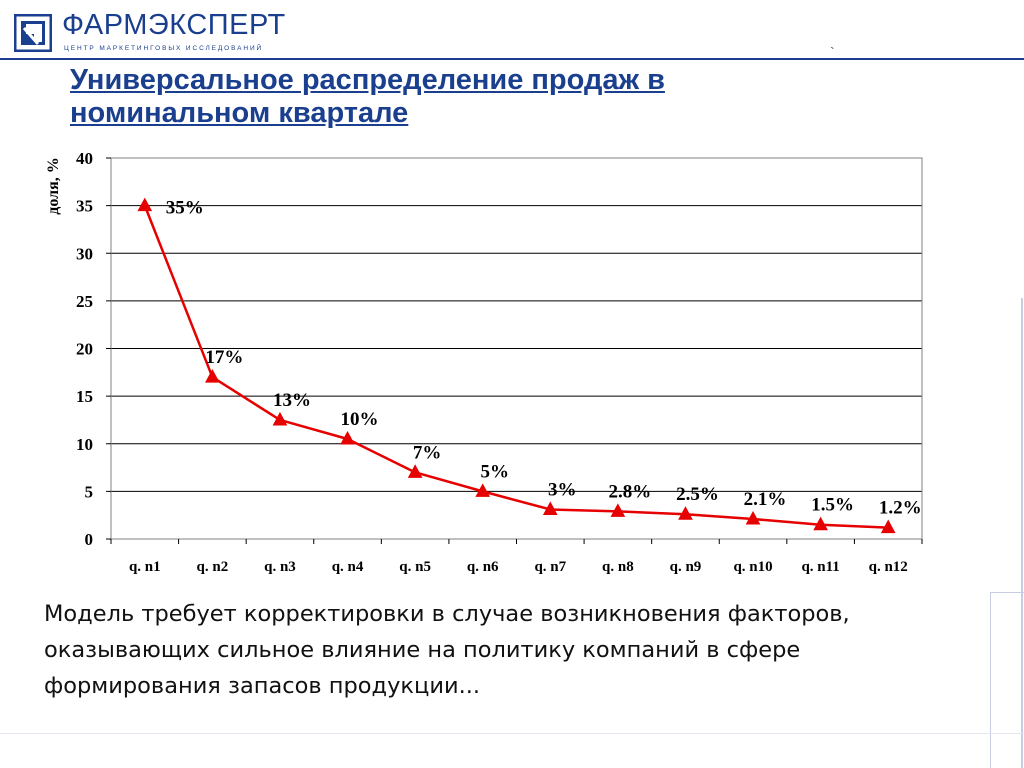 This screenshot has width=1024, height=768. Describe the element at coordinates (145, 567) in the screenshot. I see `x-tick-label: q. n1` at that location.